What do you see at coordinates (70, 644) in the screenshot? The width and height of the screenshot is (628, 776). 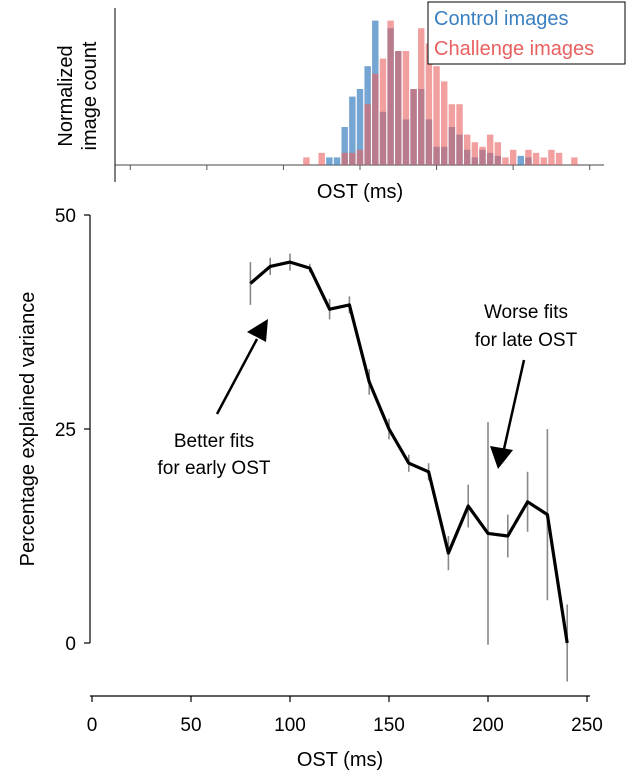 I see `y-tick-label: 0` at bounding box center [70, 644].